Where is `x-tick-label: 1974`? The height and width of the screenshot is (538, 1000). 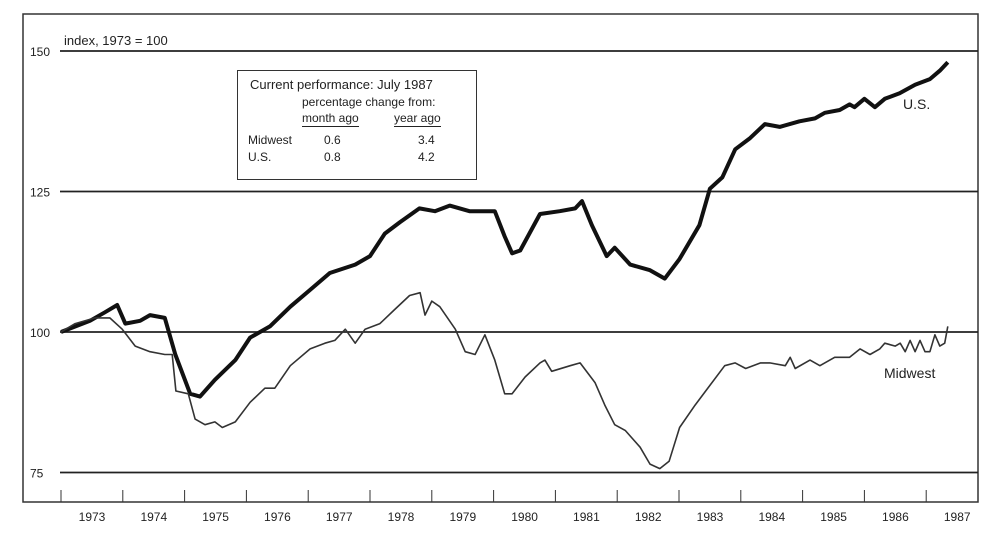
x-tick-label: 1974 is located at coordinates (153, 517).